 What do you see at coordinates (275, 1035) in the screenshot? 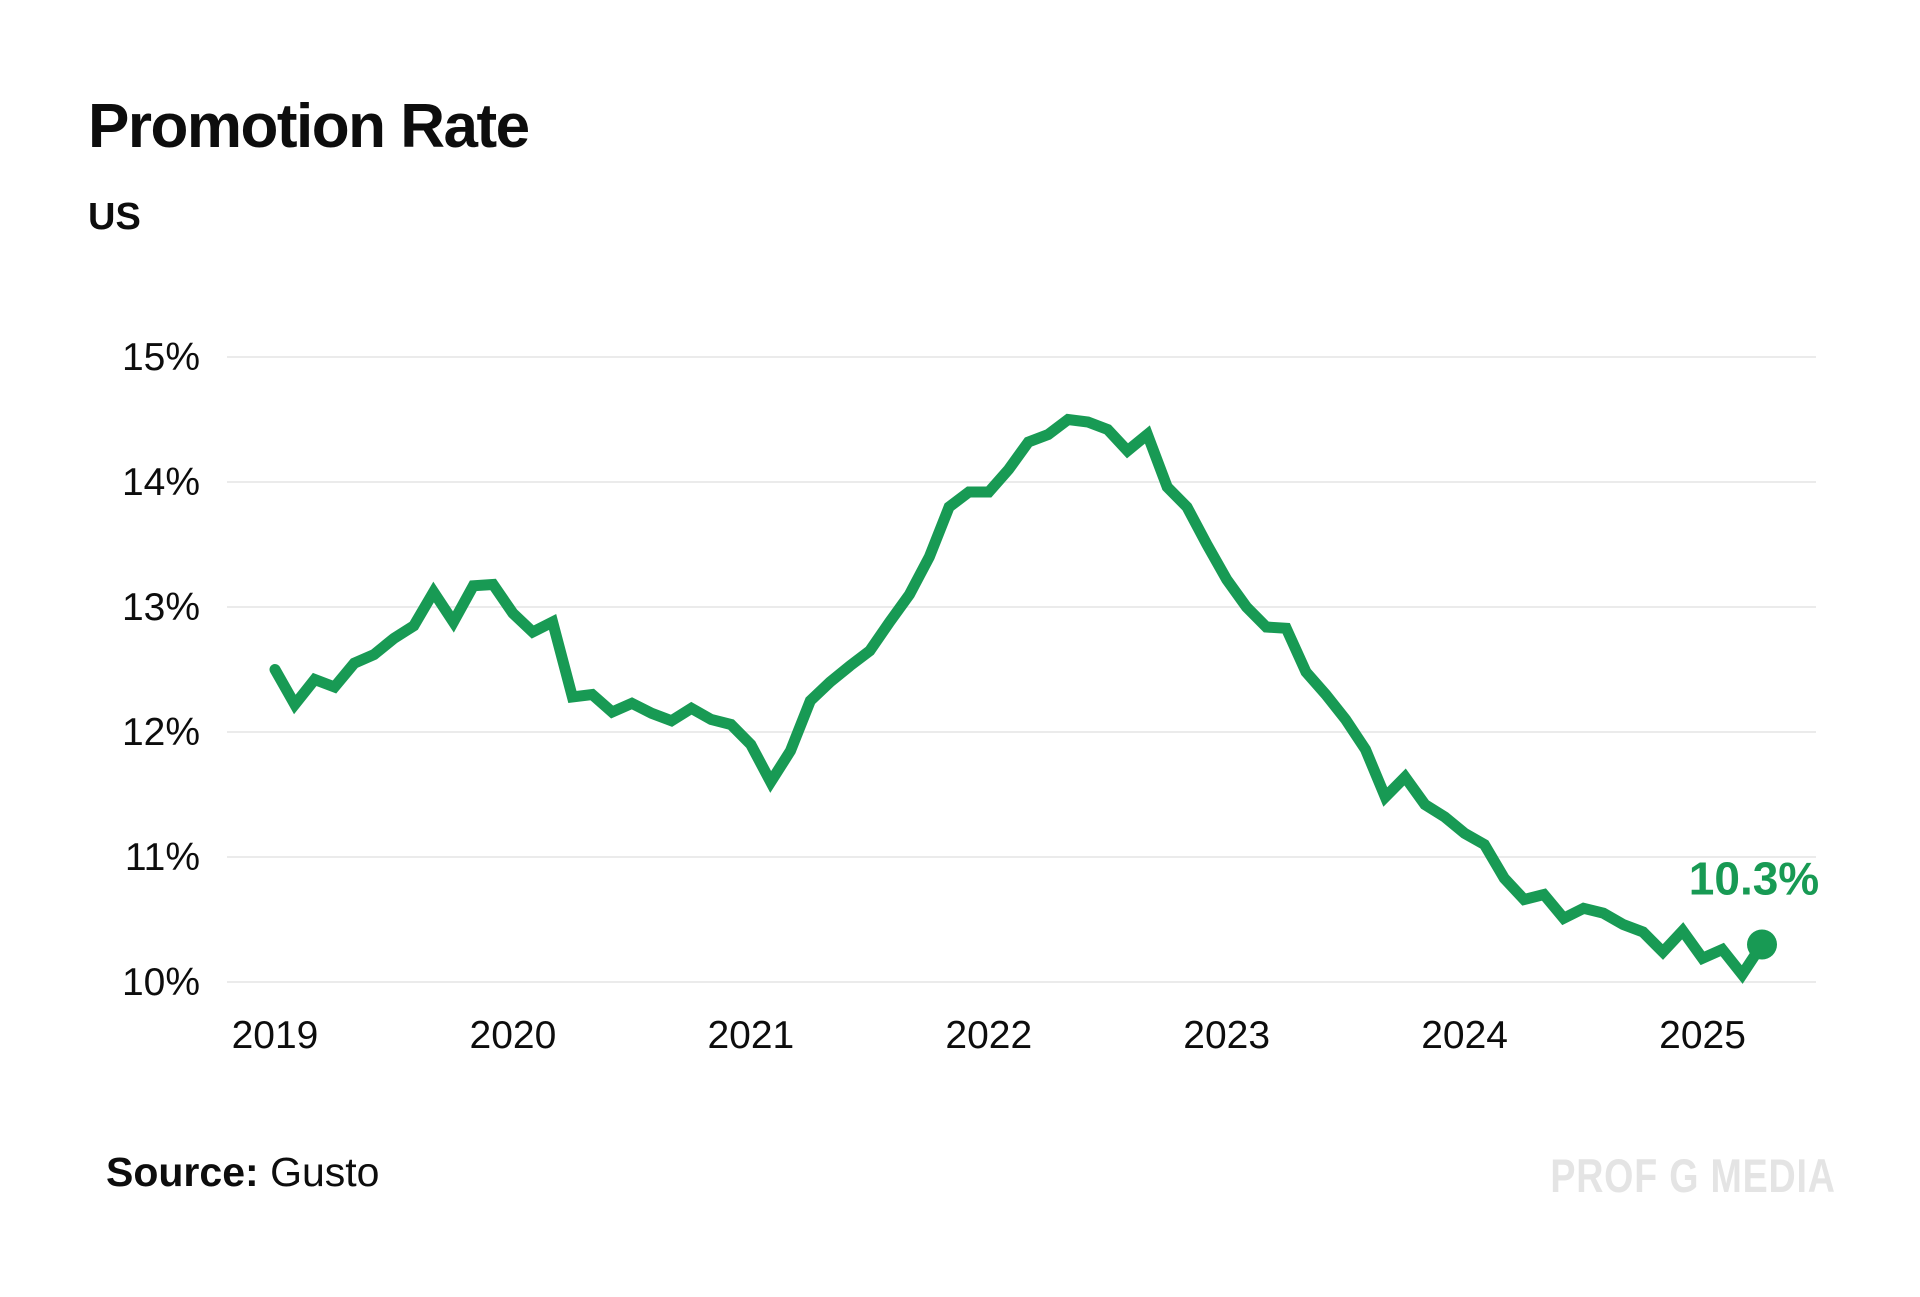
I see `x-axis-label: 2019` at bounding box center [275, 1035].